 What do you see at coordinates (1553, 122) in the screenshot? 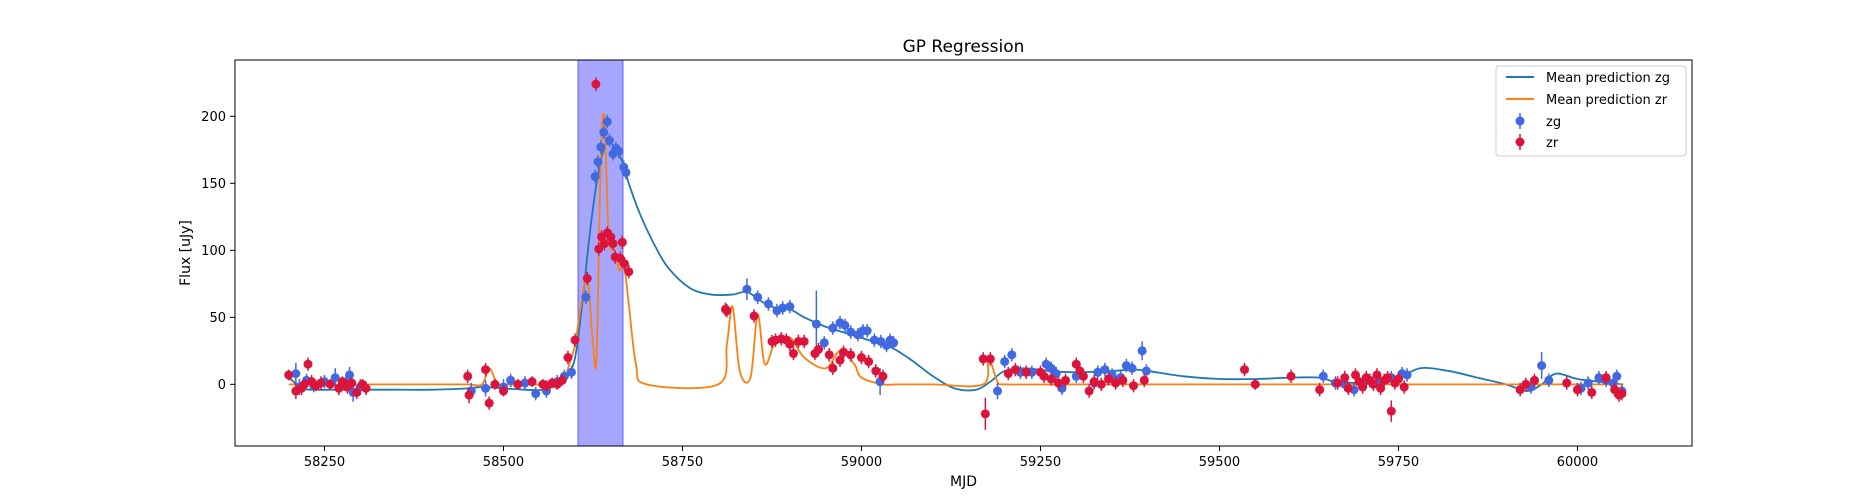
I see `legend-zg-marker-label: zg` at bounding box center [1553, 122].